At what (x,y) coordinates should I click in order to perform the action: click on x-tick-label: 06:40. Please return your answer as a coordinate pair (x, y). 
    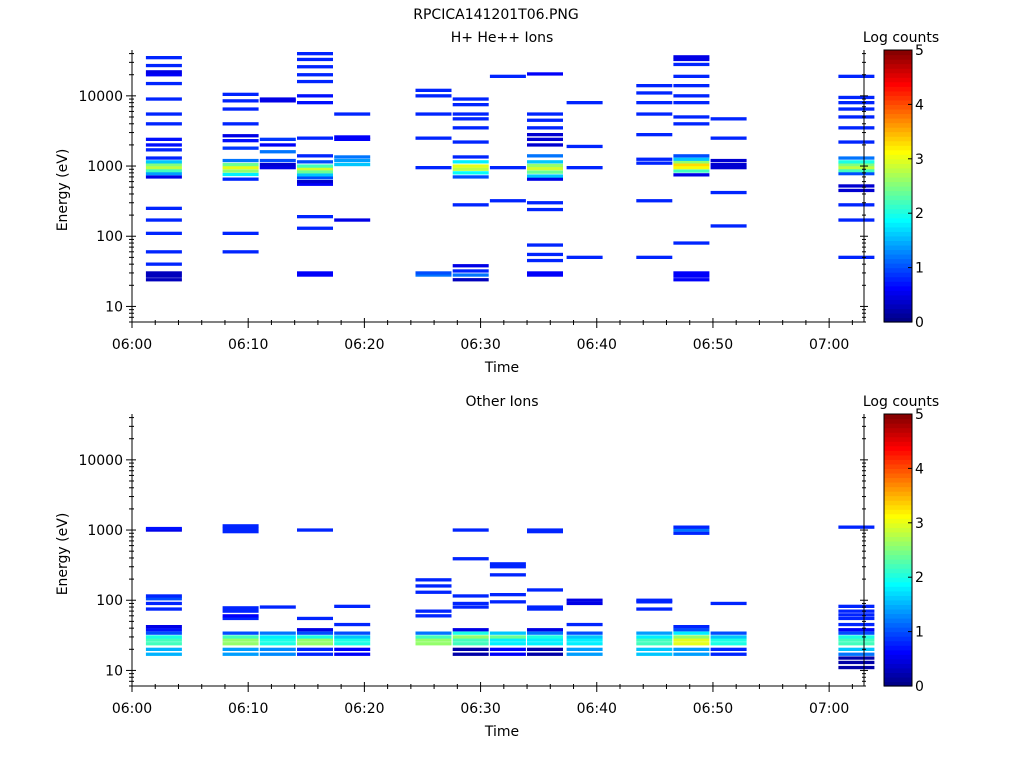
    Looking at the image, I should click on (597, 709).